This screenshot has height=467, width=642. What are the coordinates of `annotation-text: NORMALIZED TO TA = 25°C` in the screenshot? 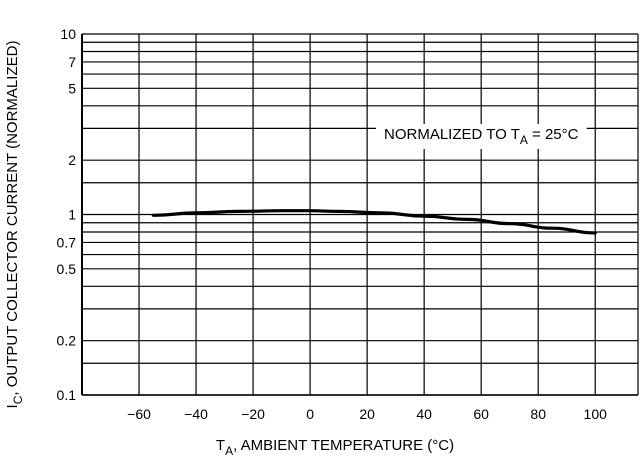 It's located at (481, 136).